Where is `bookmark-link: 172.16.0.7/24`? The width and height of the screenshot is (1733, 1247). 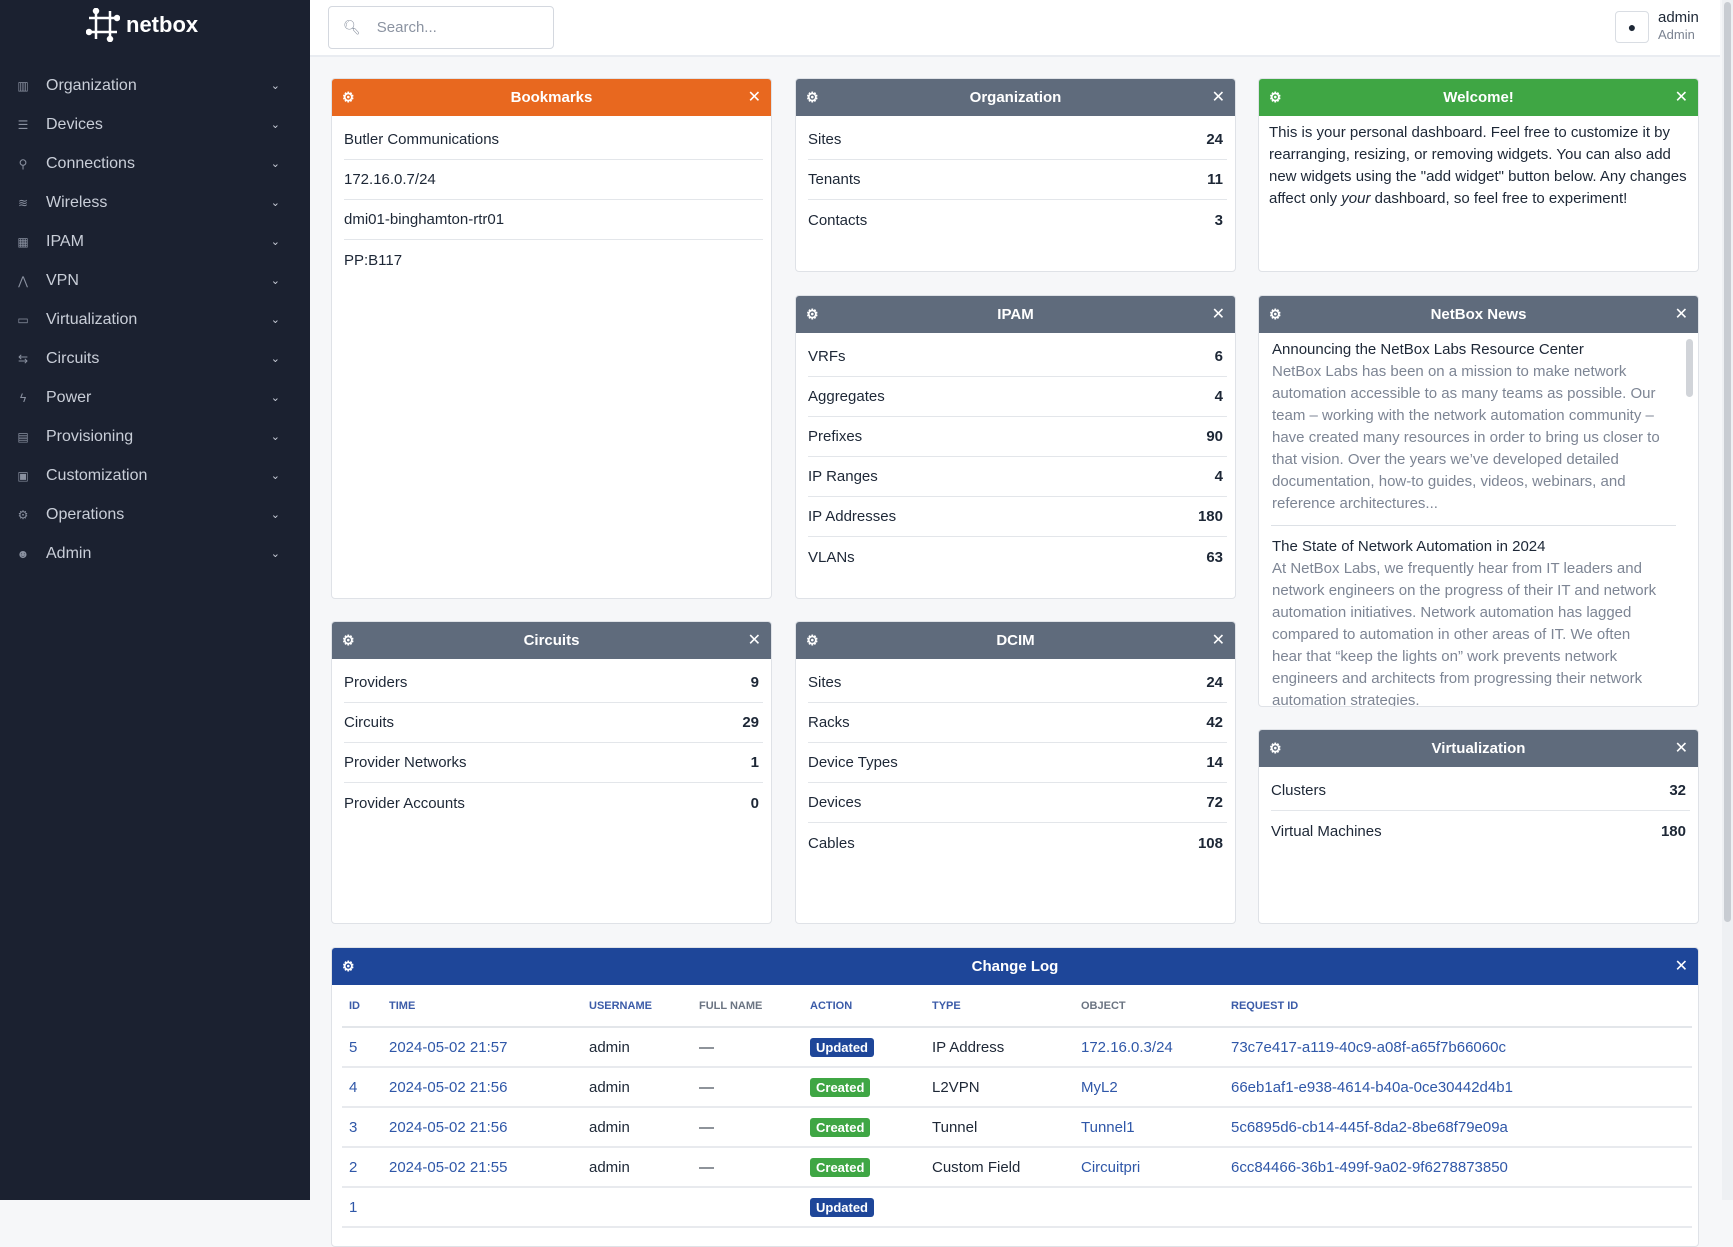 bookmark-link: 172.16.0.7/24 is located at coordinates (390, 179).